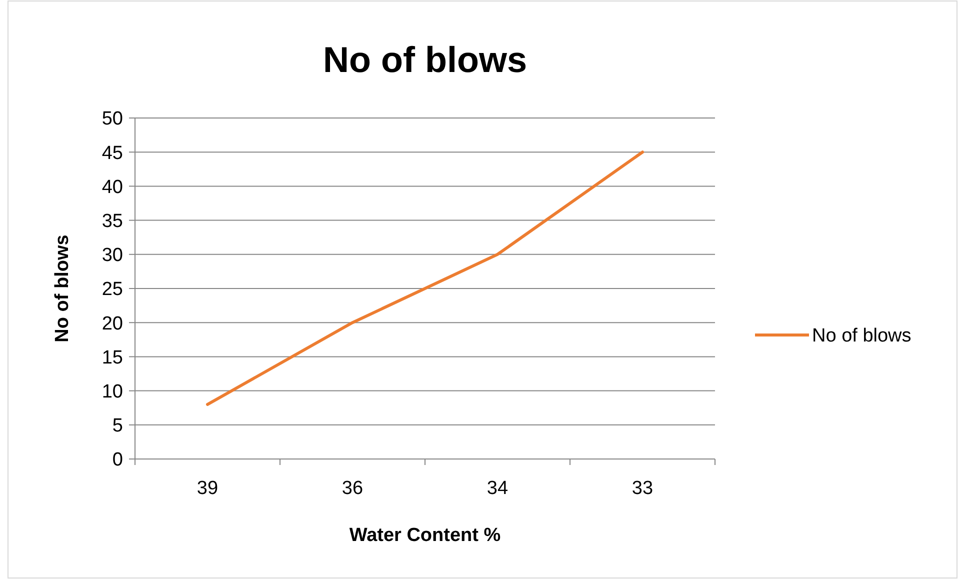 This screenshot has width=959, height=579. I want to click on chart-title: No of blows, so click(425, 59).